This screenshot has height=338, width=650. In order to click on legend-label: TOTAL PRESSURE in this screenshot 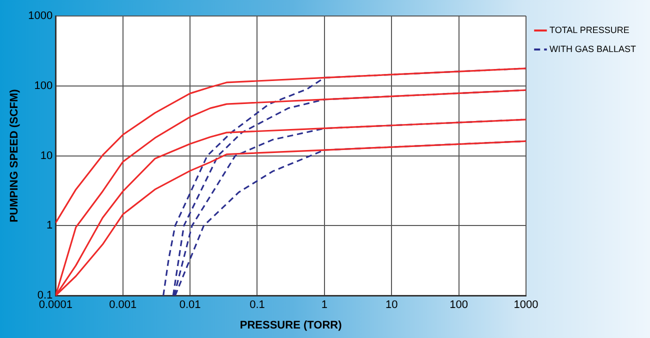, I will do `click(589, 29)`.